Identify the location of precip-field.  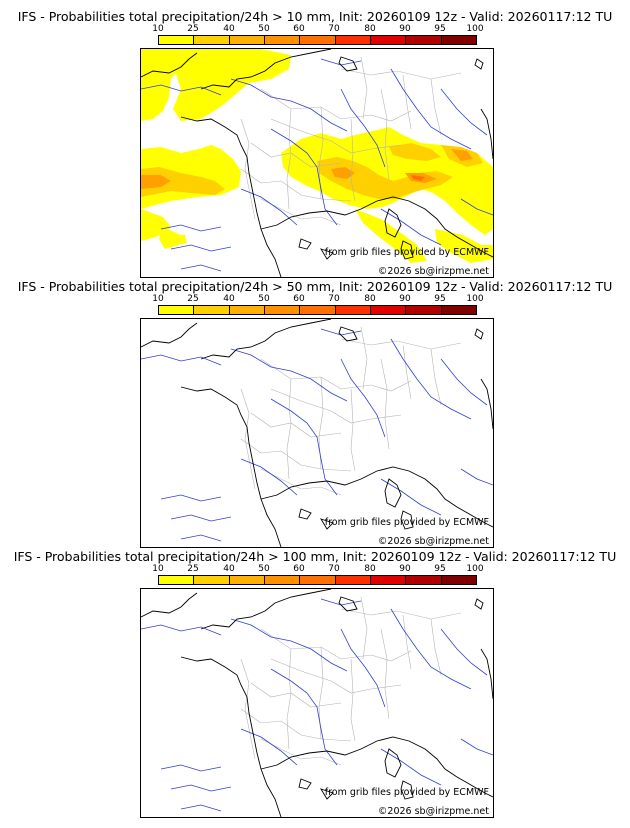
(317, 156).